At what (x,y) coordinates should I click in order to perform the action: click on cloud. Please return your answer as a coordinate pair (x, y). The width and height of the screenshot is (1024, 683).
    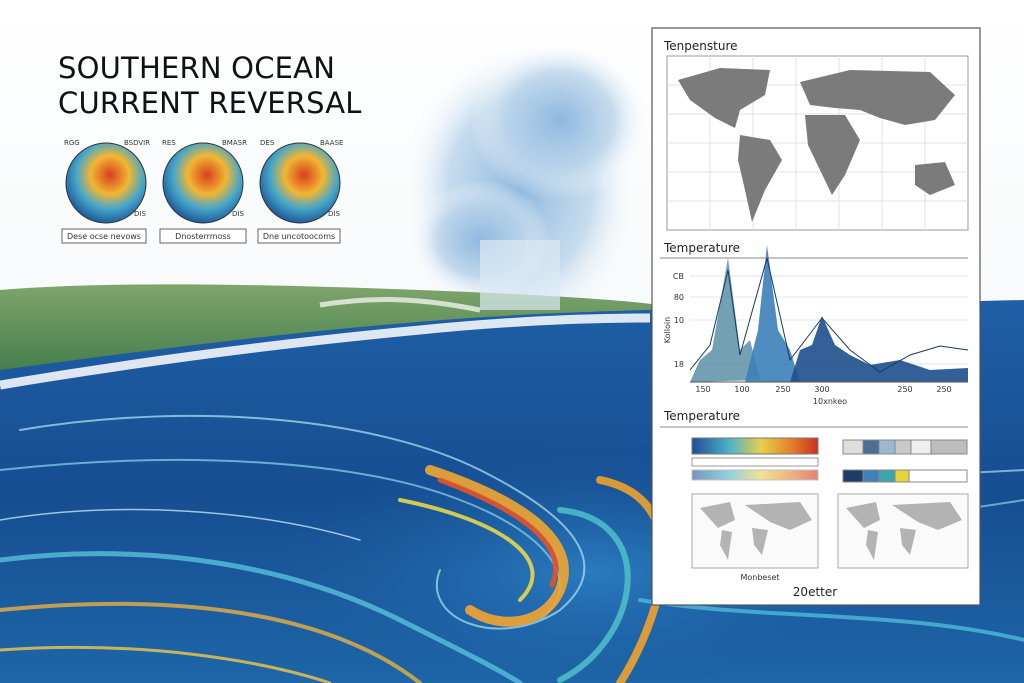
    Looking at the image, I should click on (560, 120).